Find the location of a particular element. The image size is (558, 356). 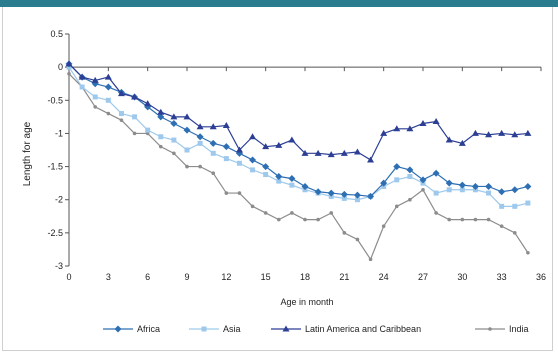

x-tick-label: 36 is located at coordinates (541, 277).